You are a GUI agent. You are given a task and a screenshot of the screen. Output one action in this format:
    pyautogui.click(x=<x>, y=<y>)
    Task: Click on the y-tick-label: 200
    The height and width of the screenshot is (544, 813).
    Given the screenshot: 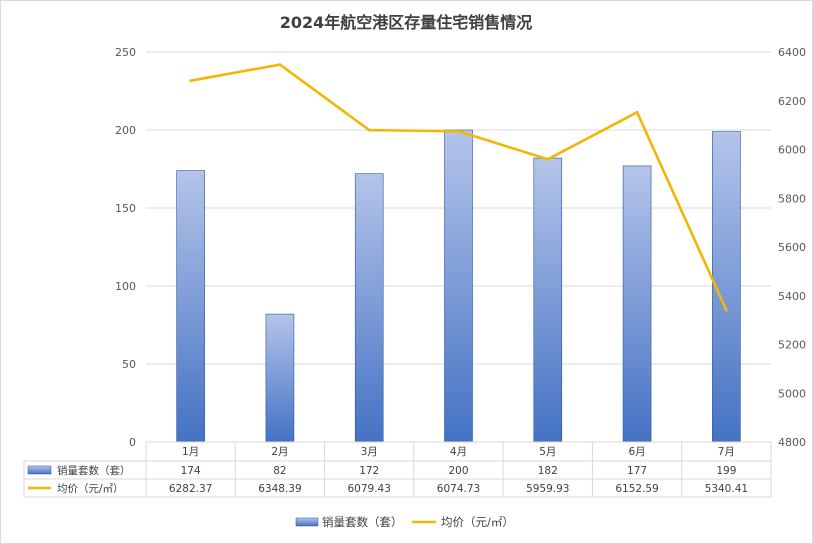 What is the action you would take?
    pyautogui.click(x=125, y=130)
    